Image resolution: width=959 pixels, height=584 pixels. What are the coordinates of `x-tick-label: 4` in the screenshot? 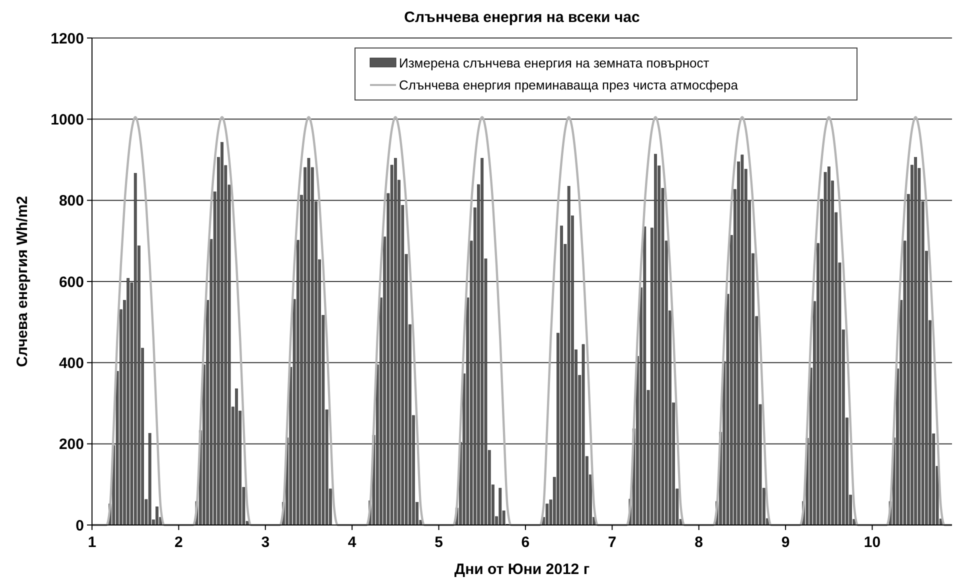 It's located at (352, 542).